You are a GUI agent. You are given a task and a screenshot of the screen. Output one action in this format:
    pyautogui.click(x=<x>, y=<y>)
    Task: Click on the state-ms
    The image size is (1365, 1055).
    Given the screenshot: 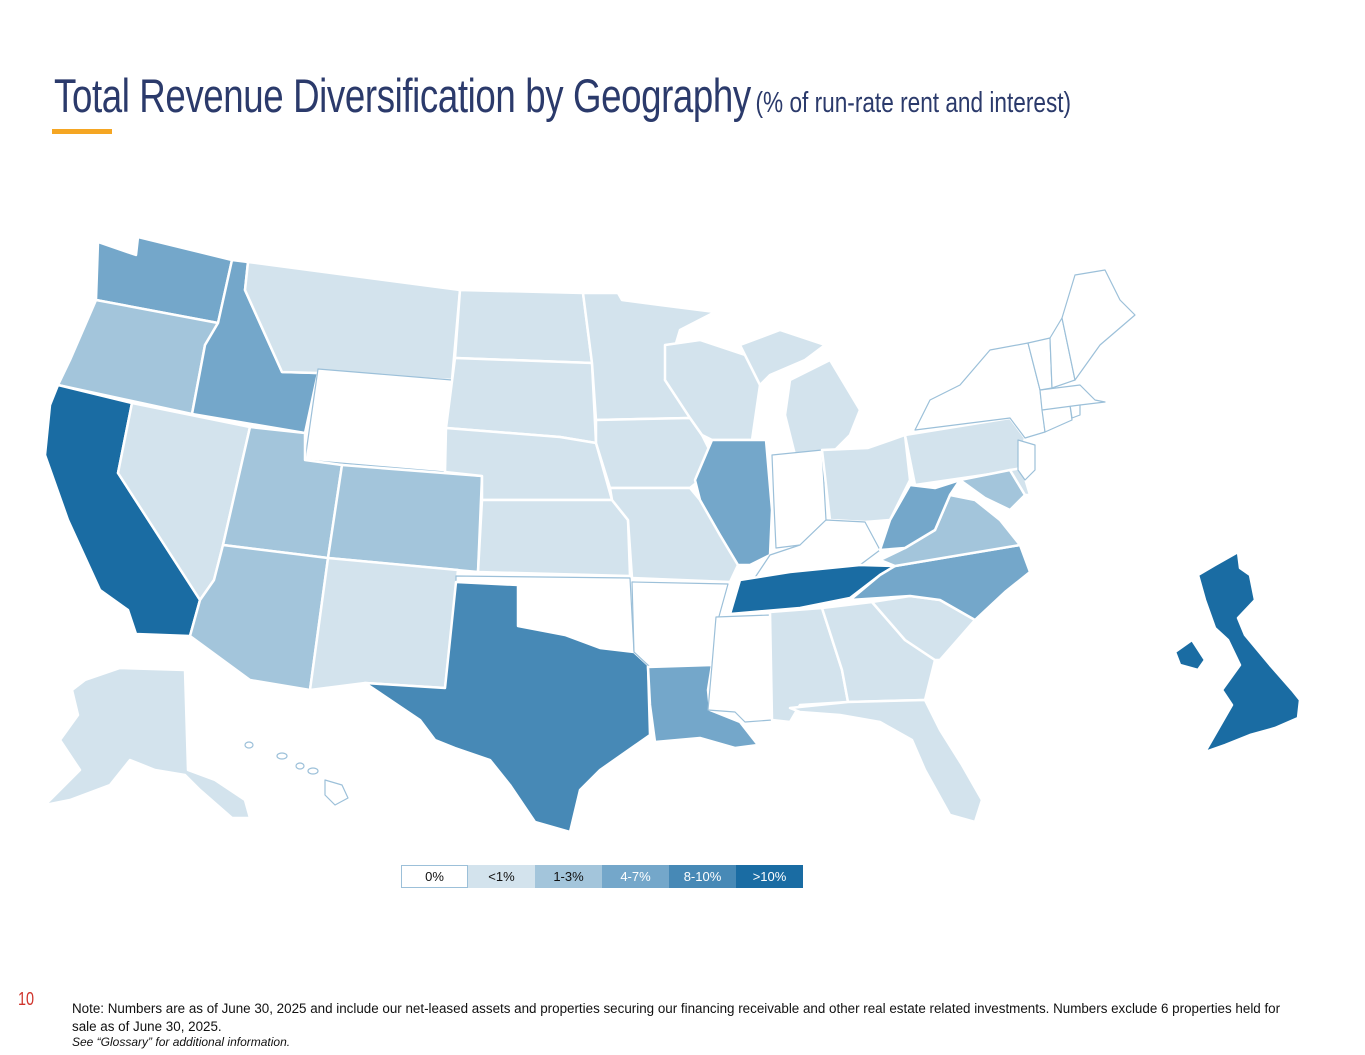 What is the action you would take?
    pyautogui.click(x=740, y=668)
    